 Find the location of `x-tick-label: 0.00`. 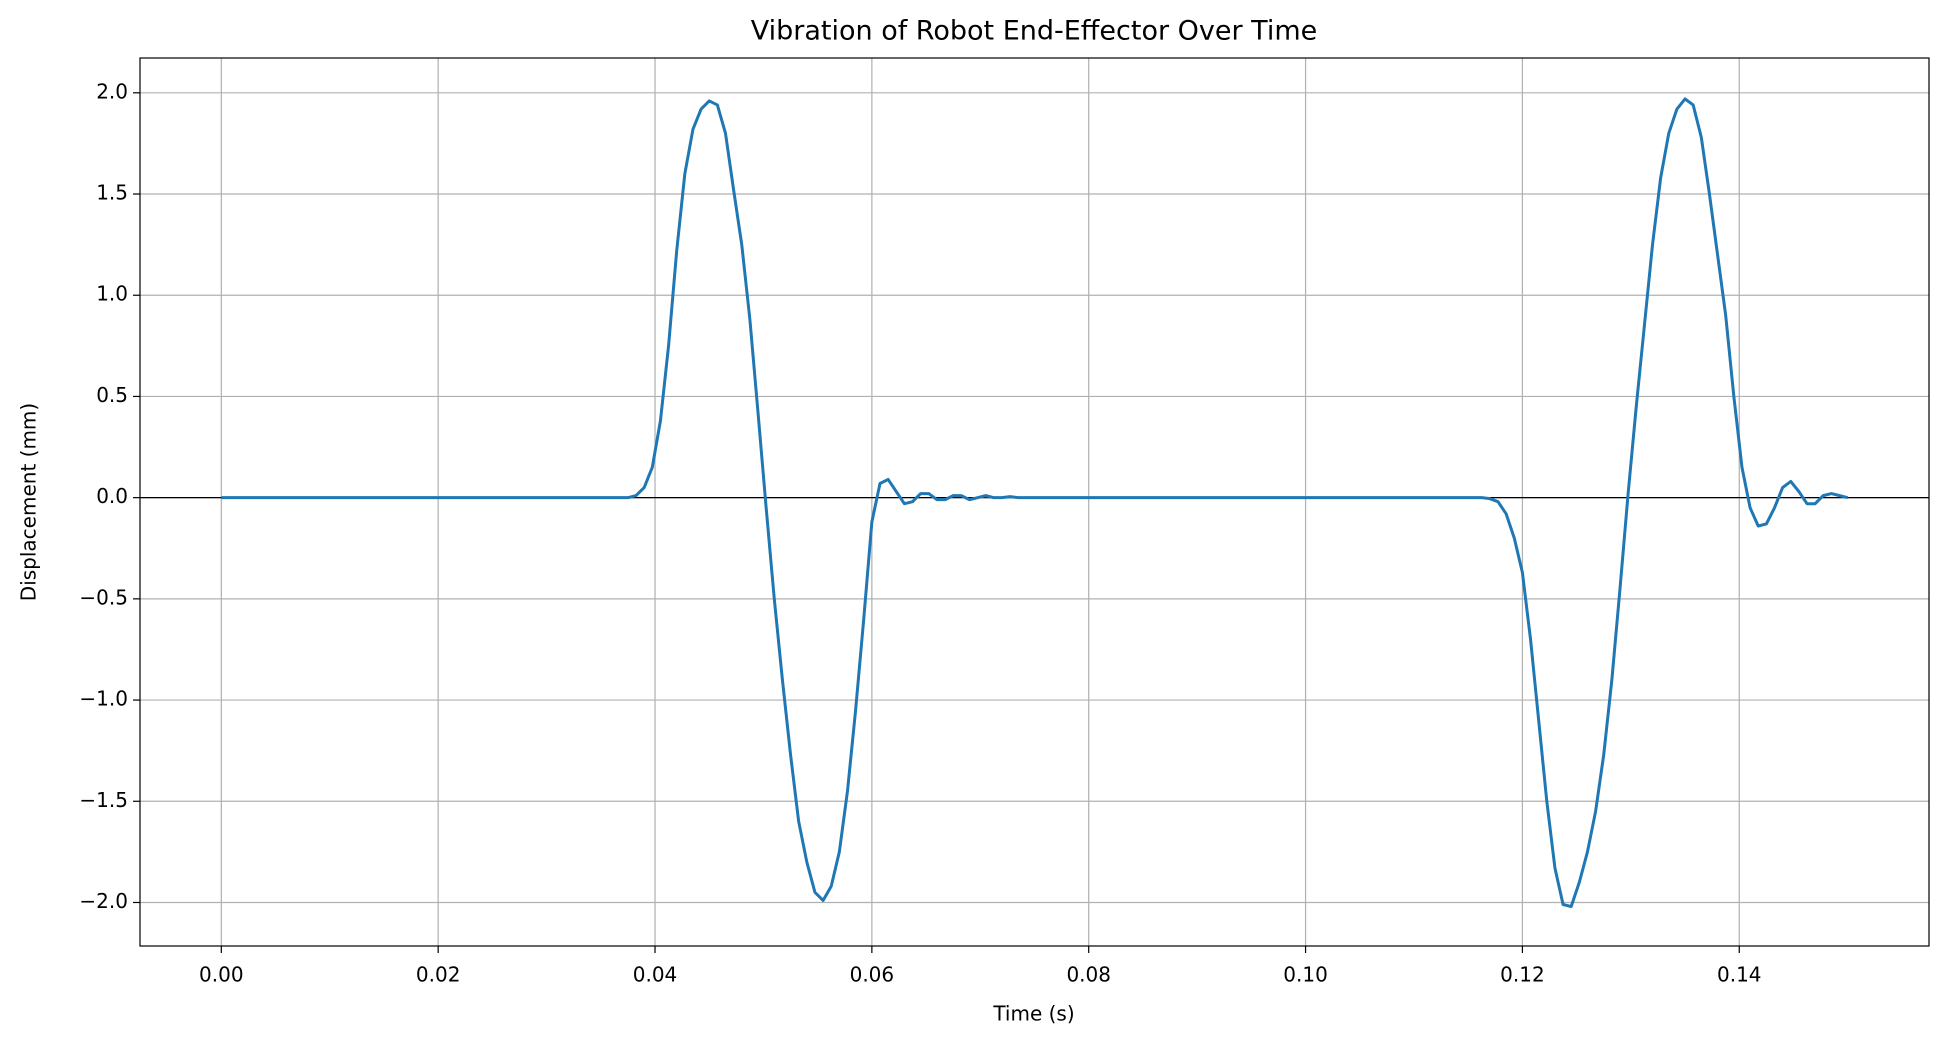

x-tick-label: 0.00 is located at coordinates (221, 975).